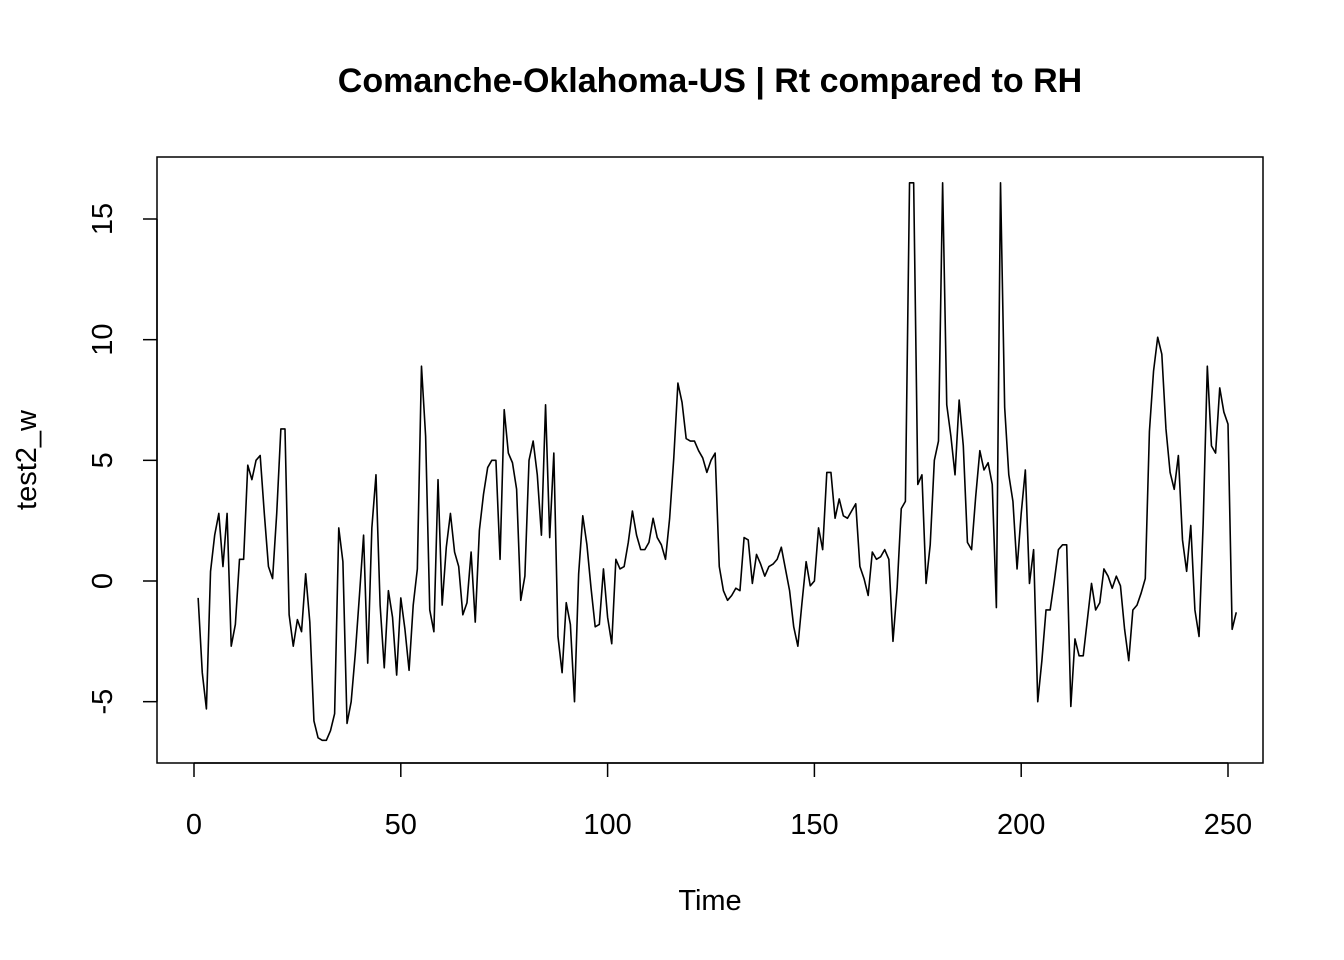 This screenshot has width=1344, height=960. Describe the element at coordinates (710, 81) in the screenshot. I see `chart-title: Comanche-Oklahoma-US | Rt compared to RH` at that location.